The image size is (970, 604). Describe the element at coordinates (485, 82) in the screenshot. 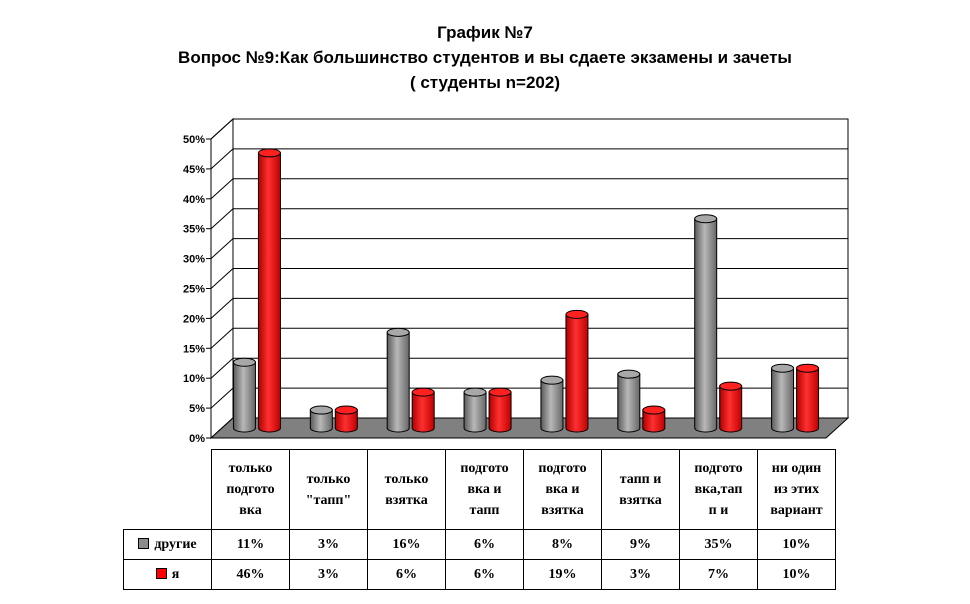

I see `chart-sample-size: ( студенты n=202)` at that location.